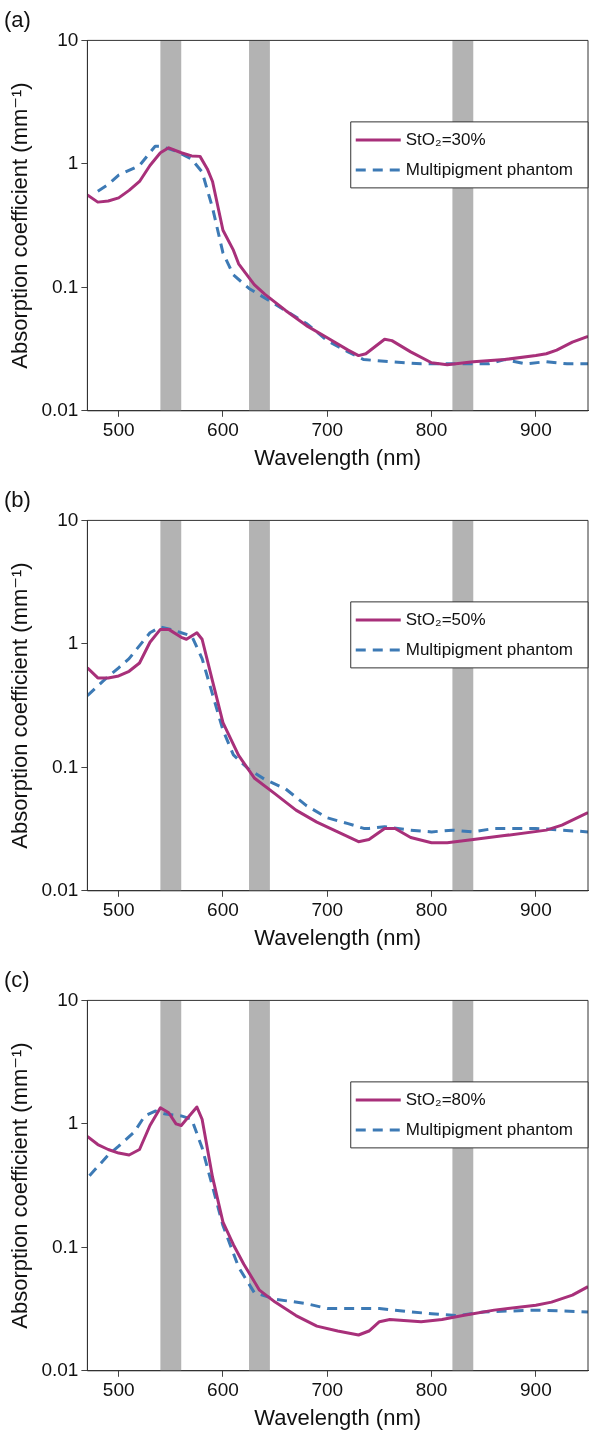 The height and width of the screenshot is (1440, 590). What do you see at coordinates (17, 20) in the screenshot?
I see `chart-title: (a)` at bounding box center [17, 20].